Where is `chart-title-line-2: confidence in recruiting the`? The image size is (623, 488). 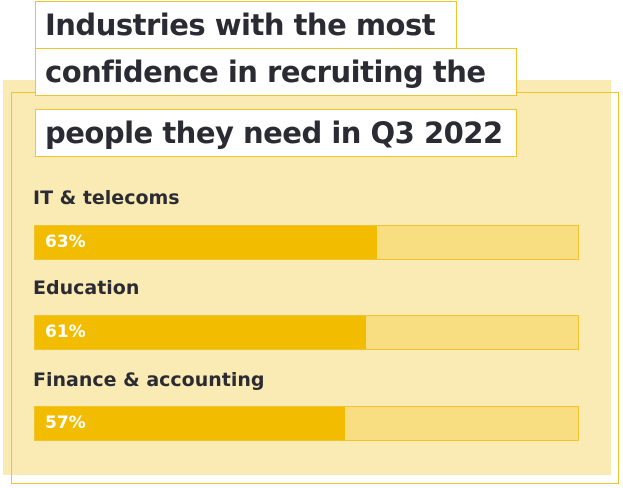
chart-title-line-2: confidence in recruiting the is located at coordinates (276, 72).